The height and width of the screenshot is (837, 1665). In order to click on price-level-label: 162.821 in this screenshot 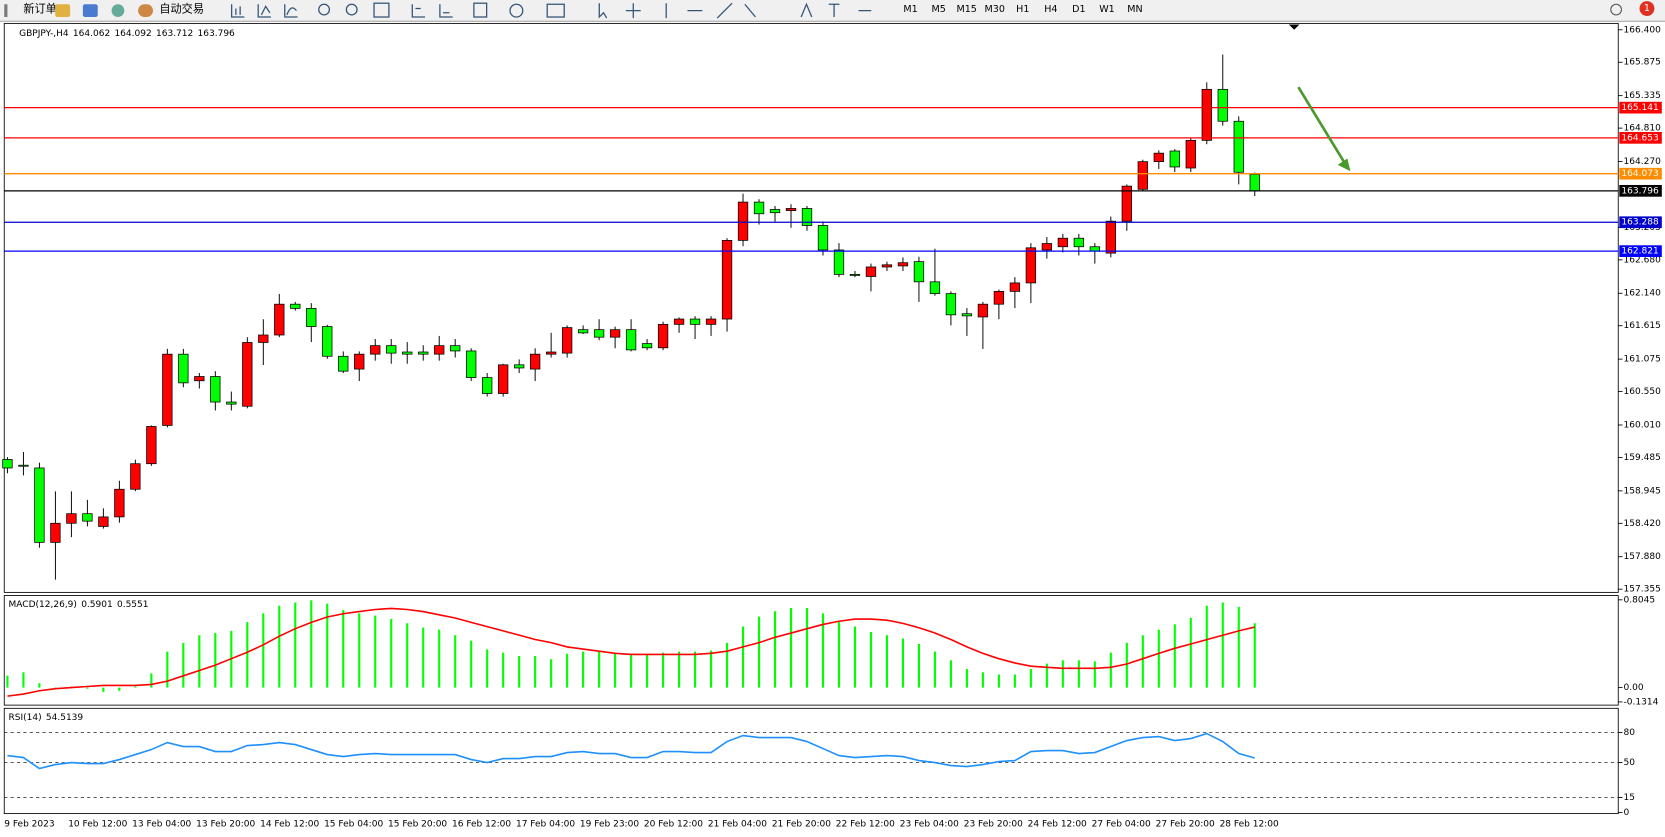, I will do `click(1639, 252)`.